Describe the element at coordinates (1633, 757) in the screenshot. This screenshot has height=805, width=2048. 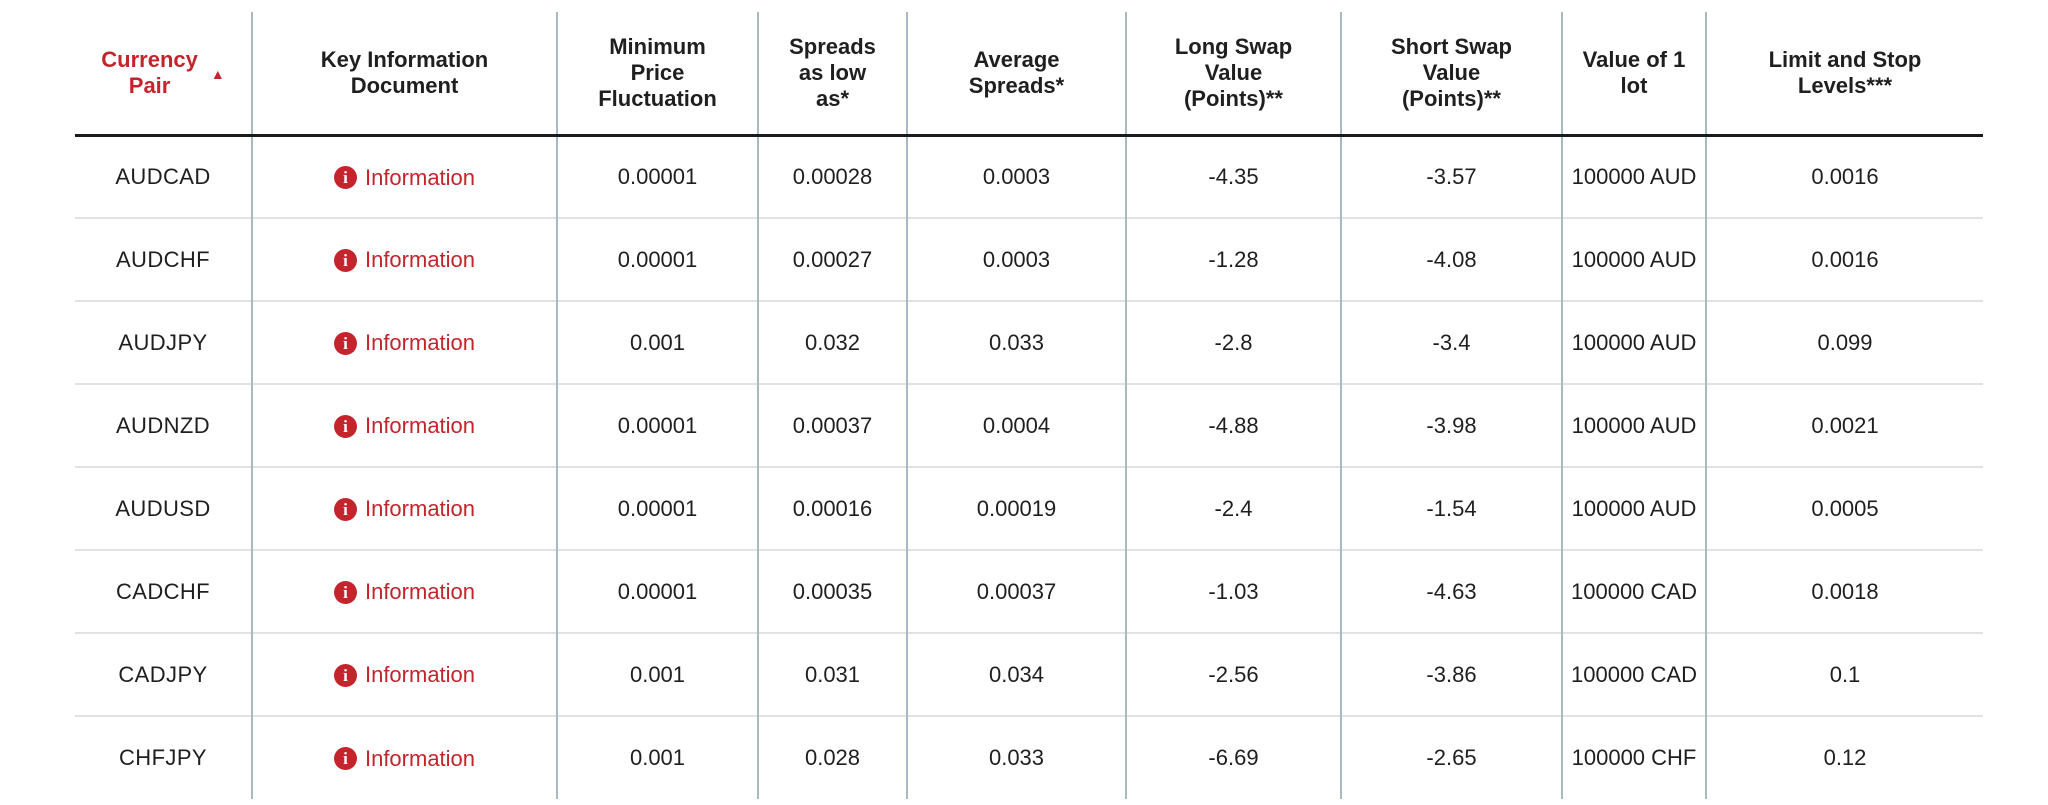
I see `value-of-1-lot-cell: 100000 CHF` at that location.